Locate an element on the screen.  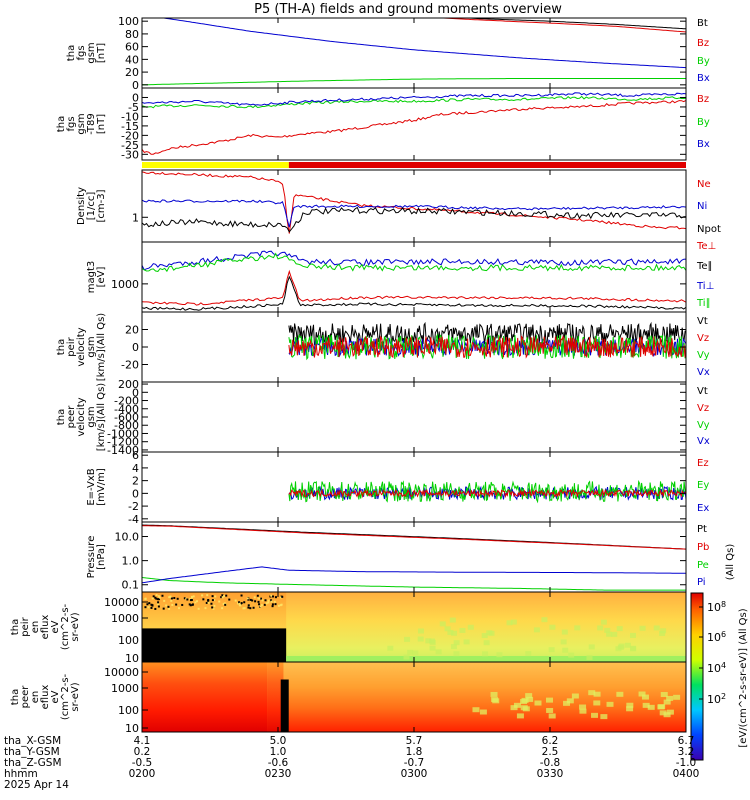
ephemeris-label: hhmm is located at coordinates (21, 774).